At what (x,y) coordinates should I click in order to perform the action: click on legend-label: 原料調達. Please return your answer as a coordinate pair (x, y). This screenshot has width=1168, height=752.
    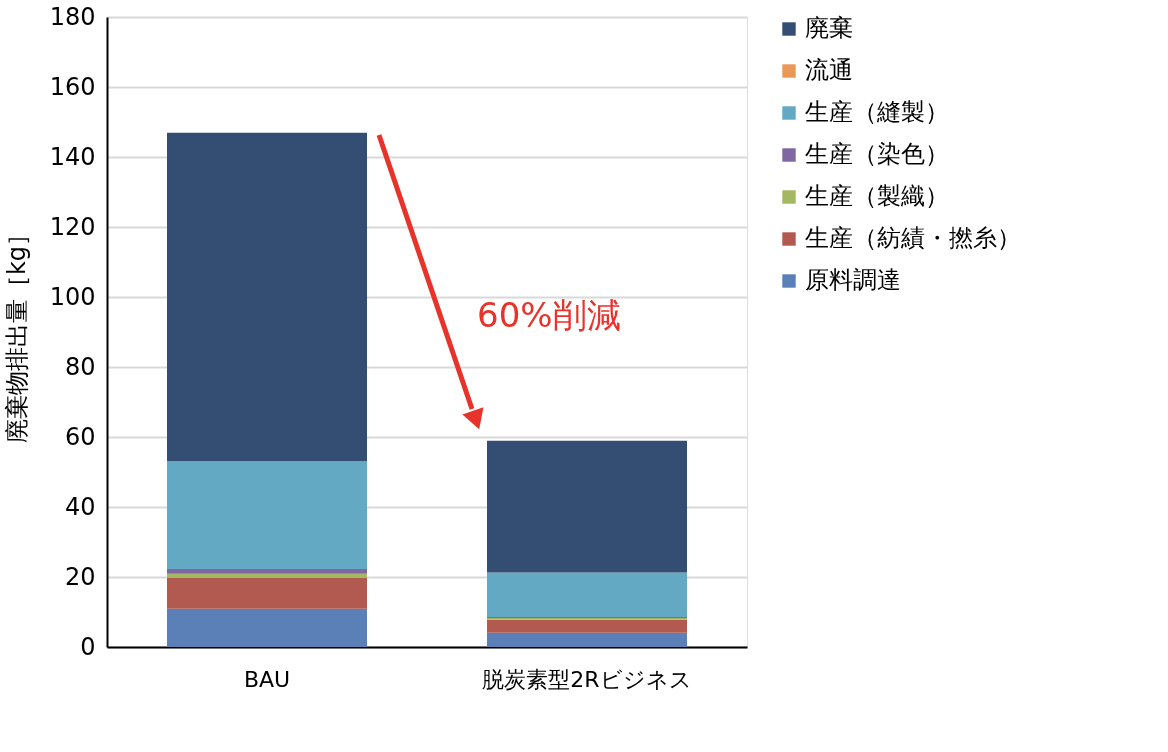
    Looking at the image, I should click on (853, 280).